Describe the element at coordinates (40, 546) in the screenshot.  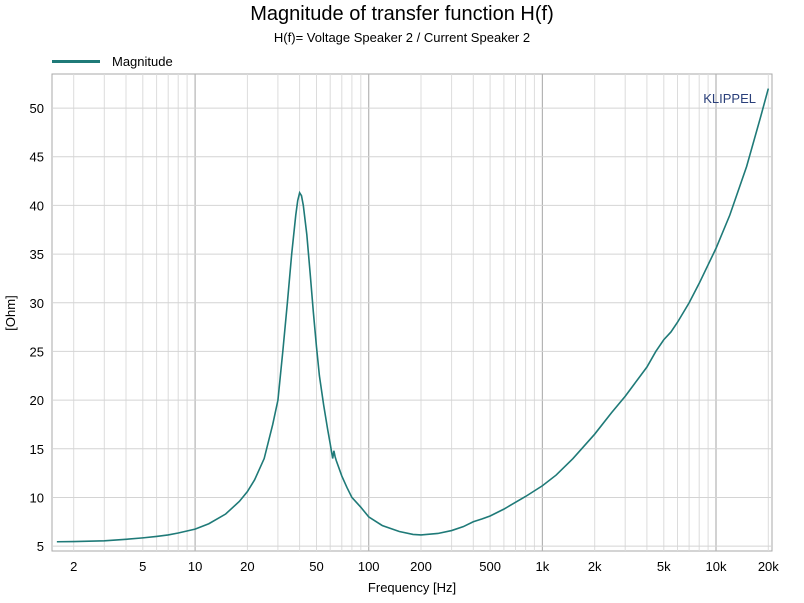
I see `y-tick-label: 5` at that location.